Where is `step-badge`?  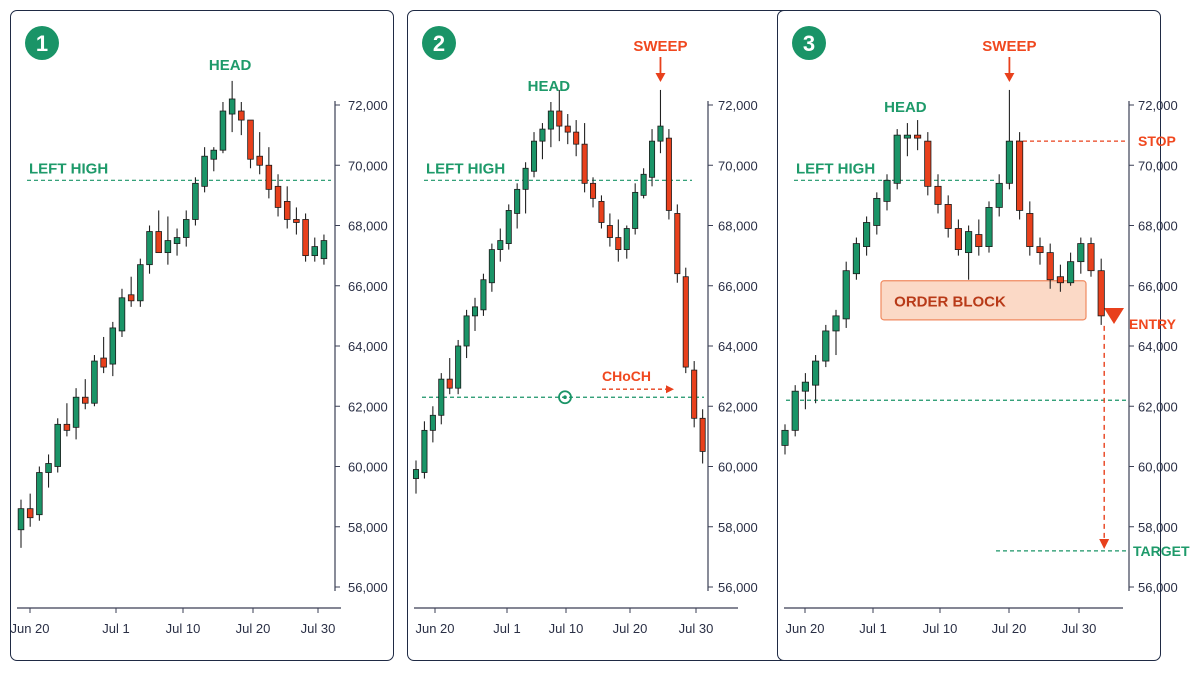 step-badge is located at coordinates (439, 43).